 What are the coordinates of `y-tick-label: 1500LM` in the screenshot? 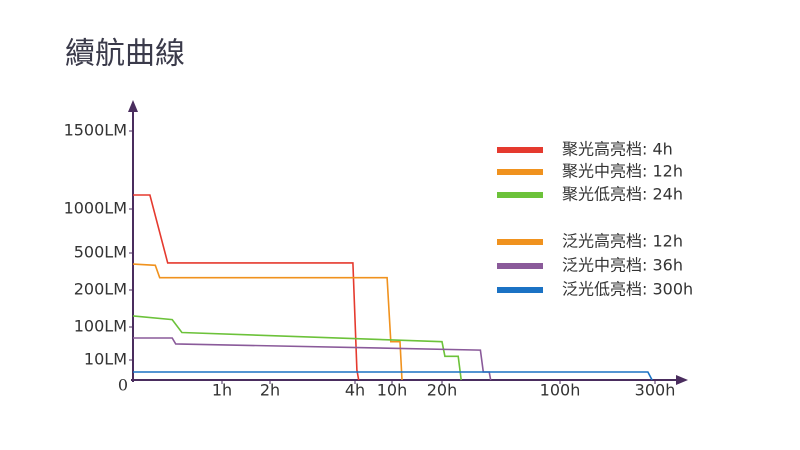 It's located at (95, 130).